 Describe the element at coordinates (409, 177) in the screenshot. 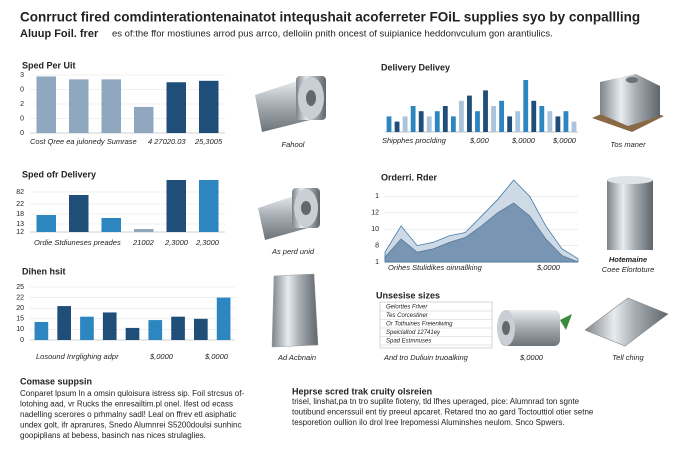

I see `chart-title: Orderri. Rder` at that location.